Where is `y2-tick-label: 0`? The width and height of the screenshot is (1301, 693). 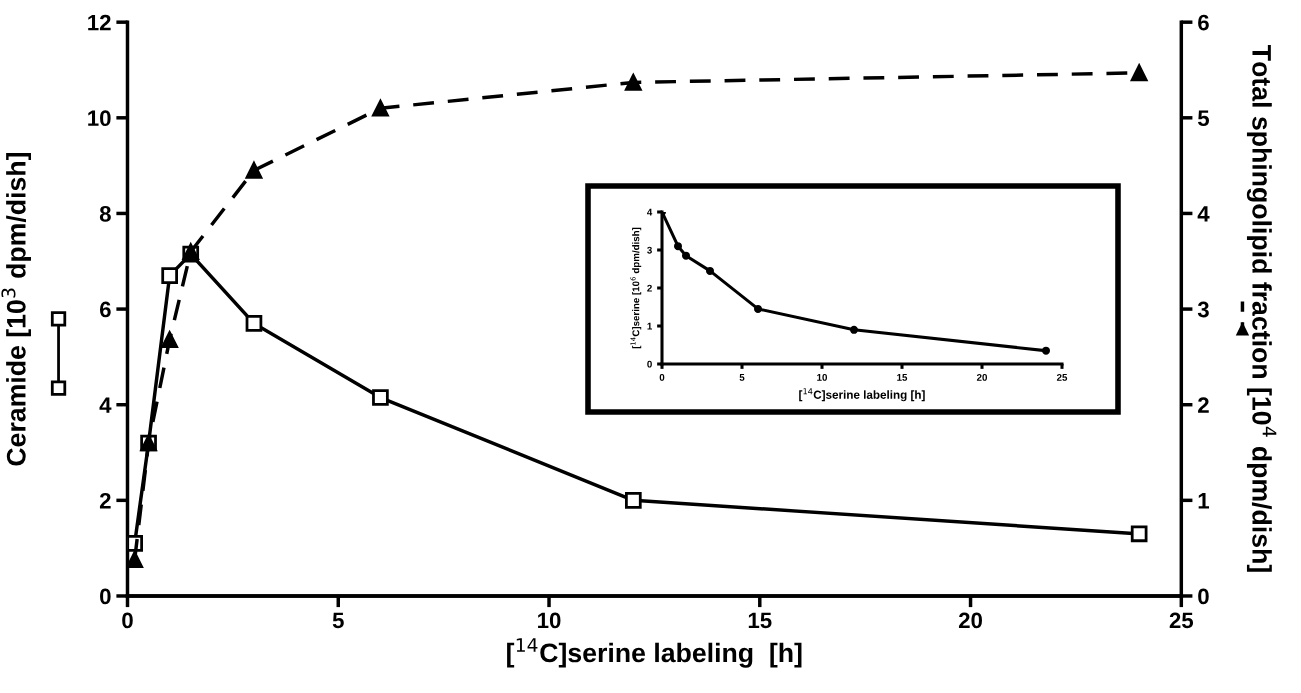
y2-tick-label: 0 is located at coordinates (1203, 596).